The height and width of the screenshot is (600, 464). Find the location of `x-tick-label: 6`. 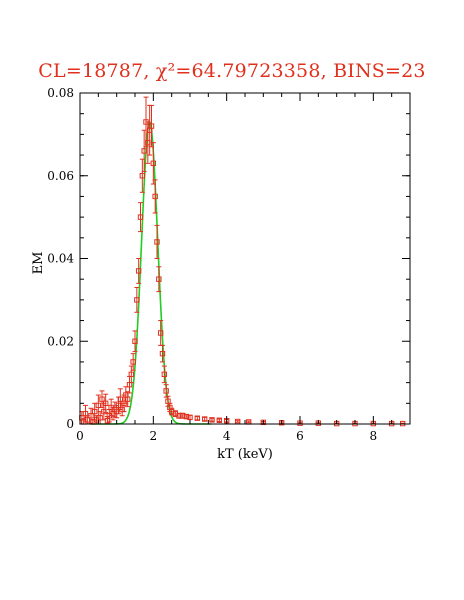

x-tick-label: 6 is located at coordinates (300, 436).